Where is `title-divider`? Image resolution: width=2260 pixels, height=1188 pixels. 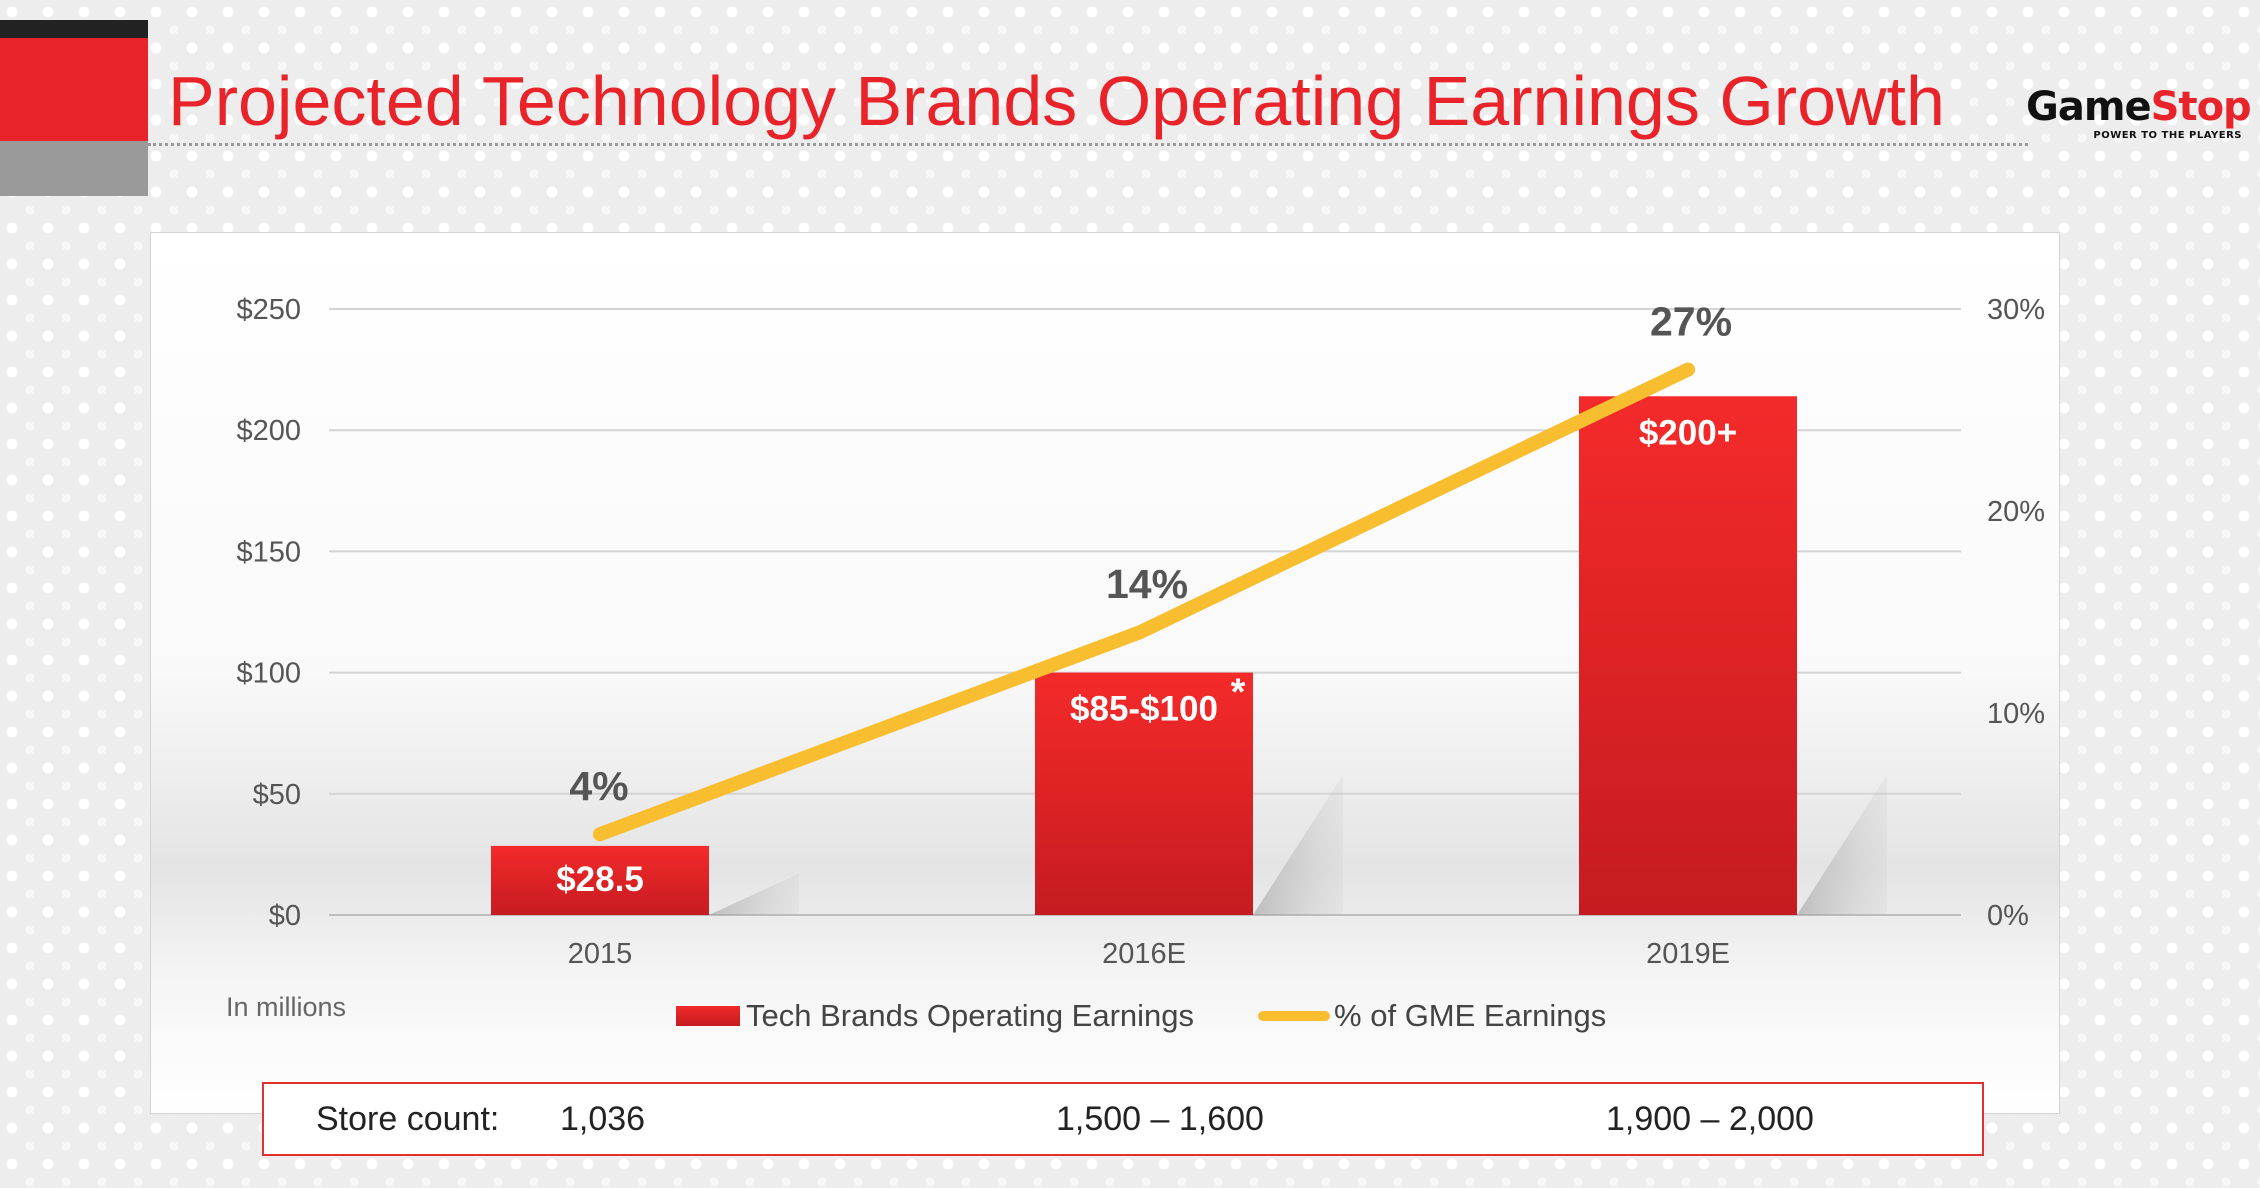 title-divider is located at coordinates (1088, 144).